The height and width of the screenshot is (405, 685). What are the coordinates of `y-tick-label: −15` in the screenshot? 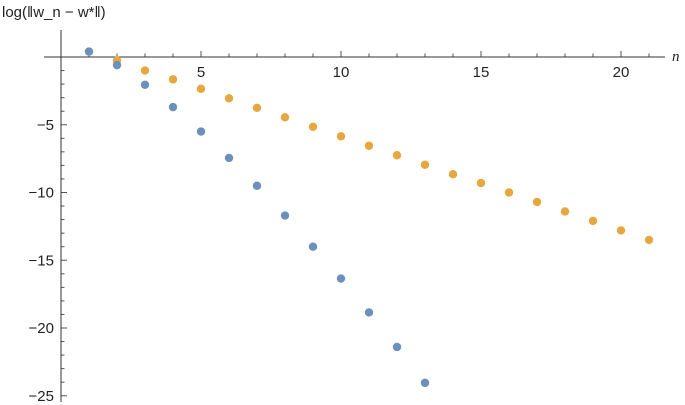 It's located at (41, 260).